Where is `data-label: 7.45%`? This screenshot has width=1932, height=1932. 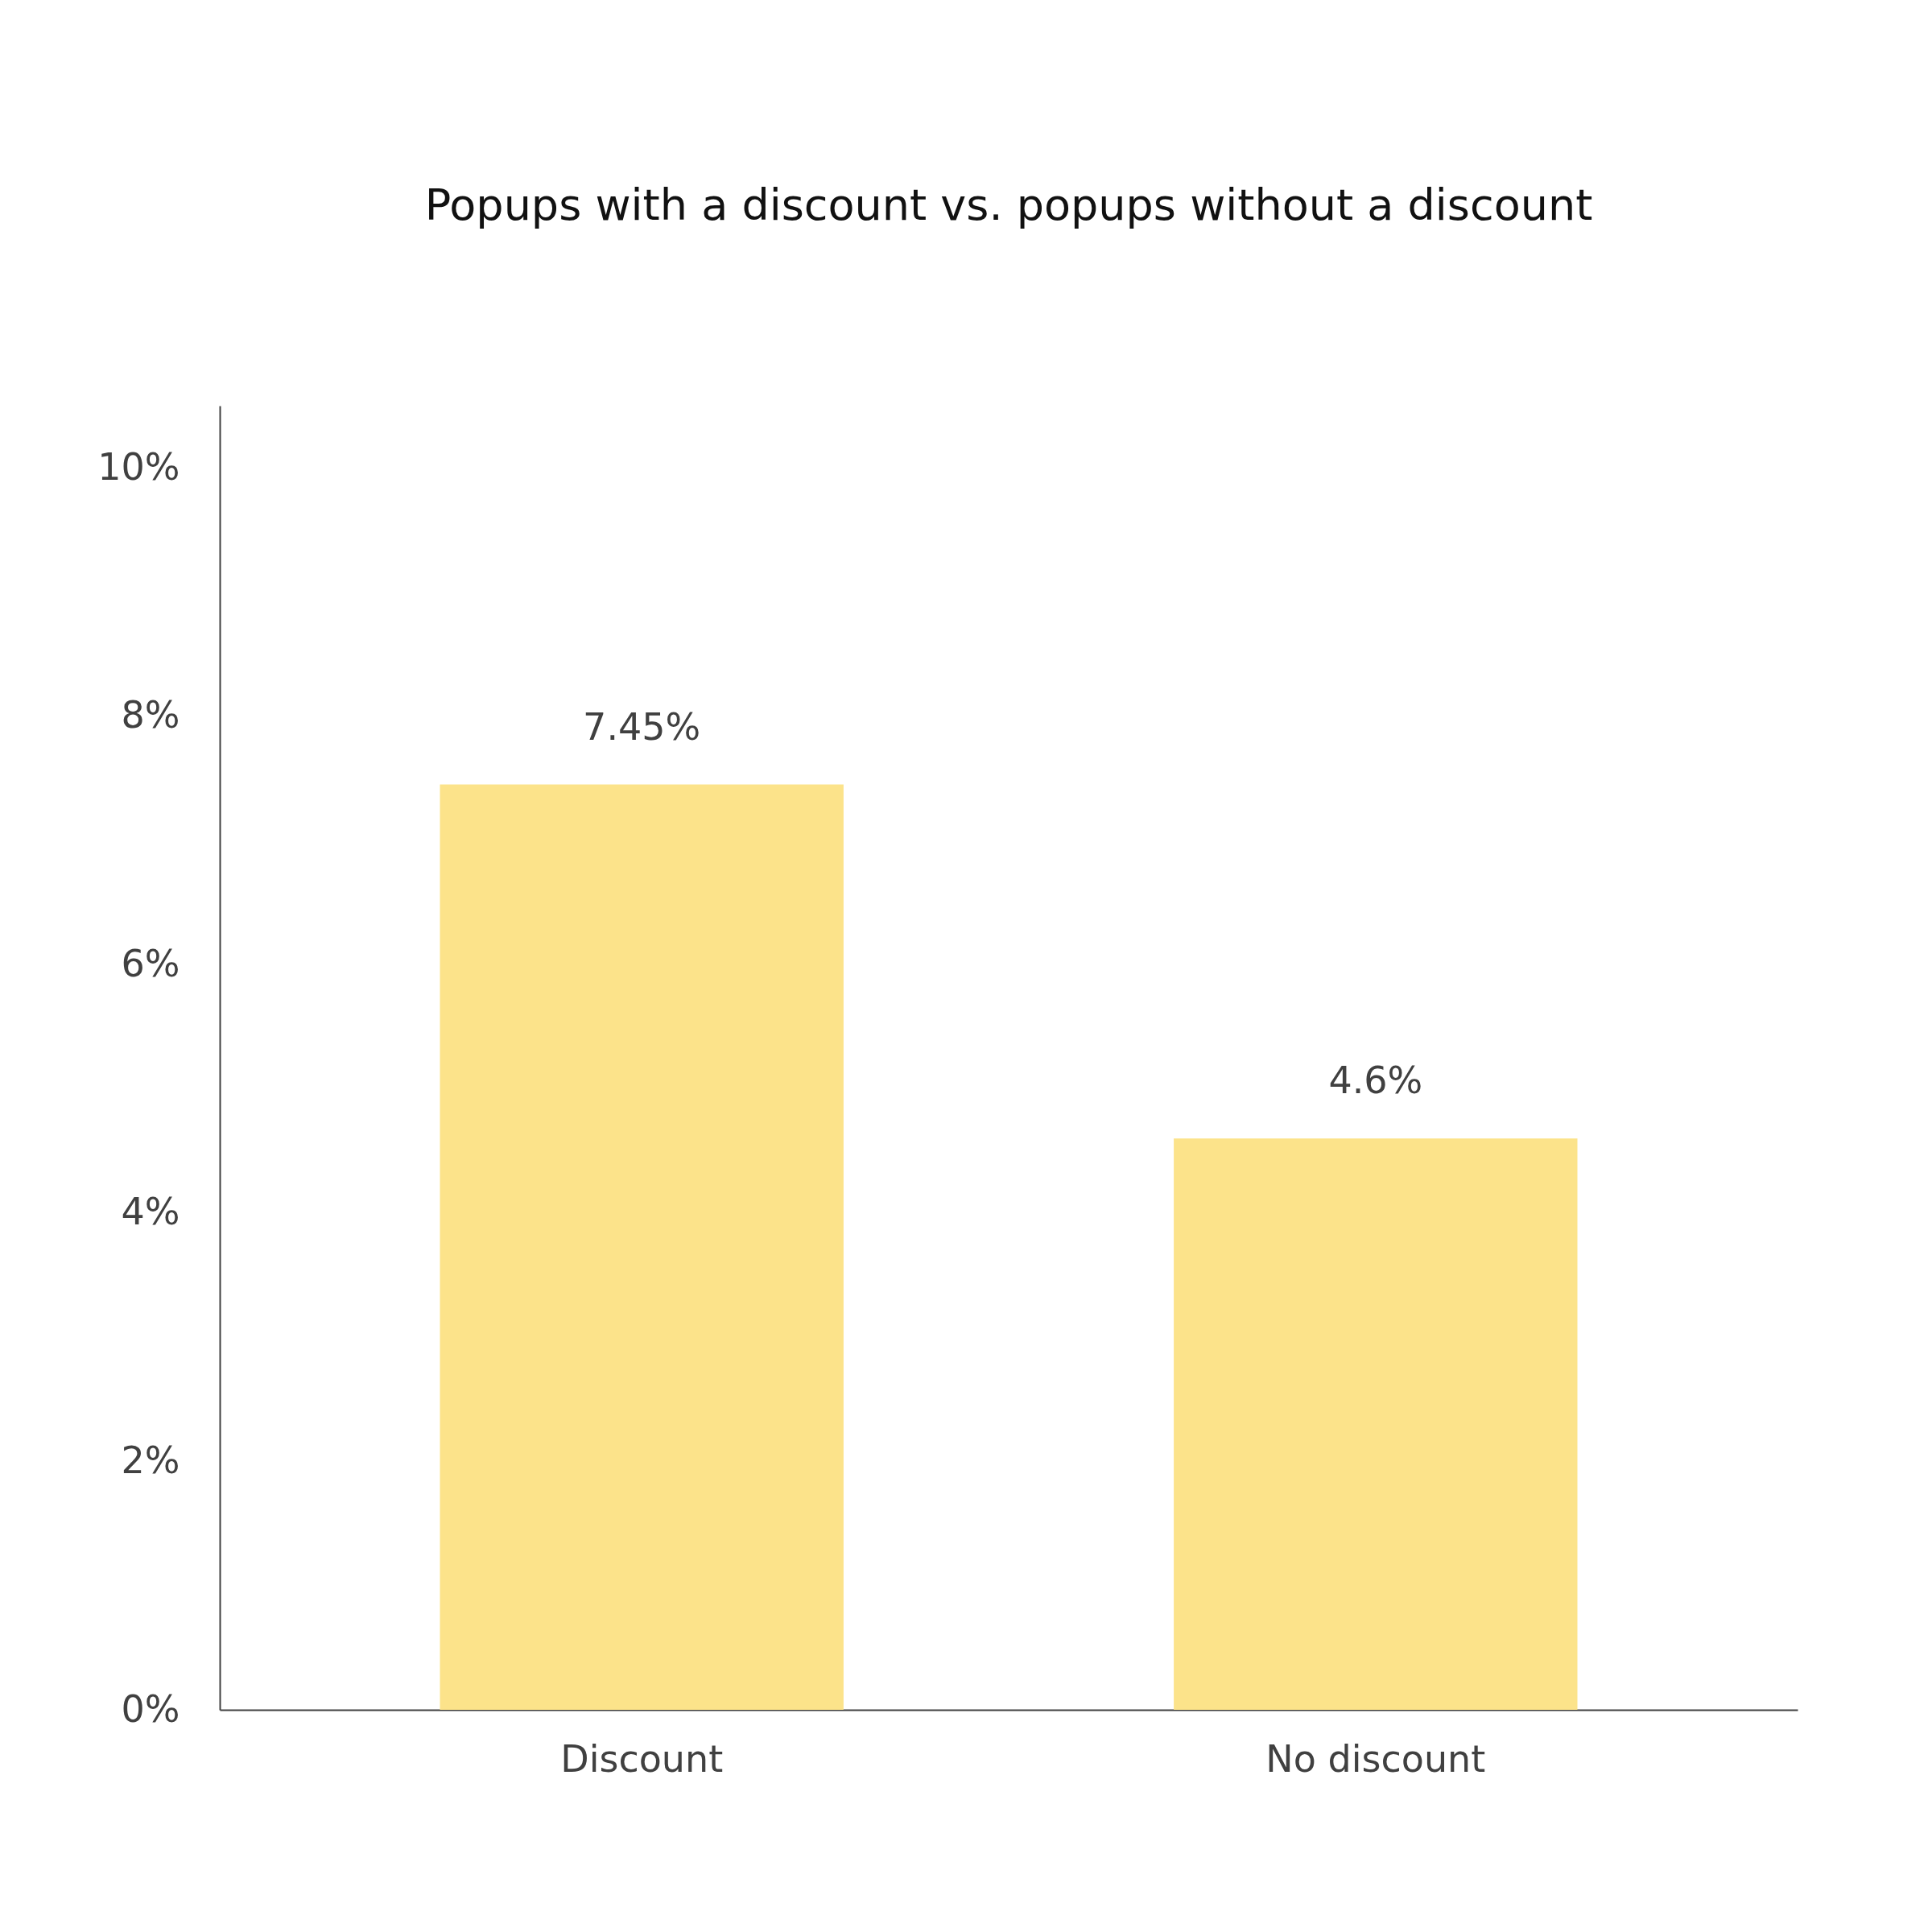 data-label: 7.45% is located at coordinates (642, 726).